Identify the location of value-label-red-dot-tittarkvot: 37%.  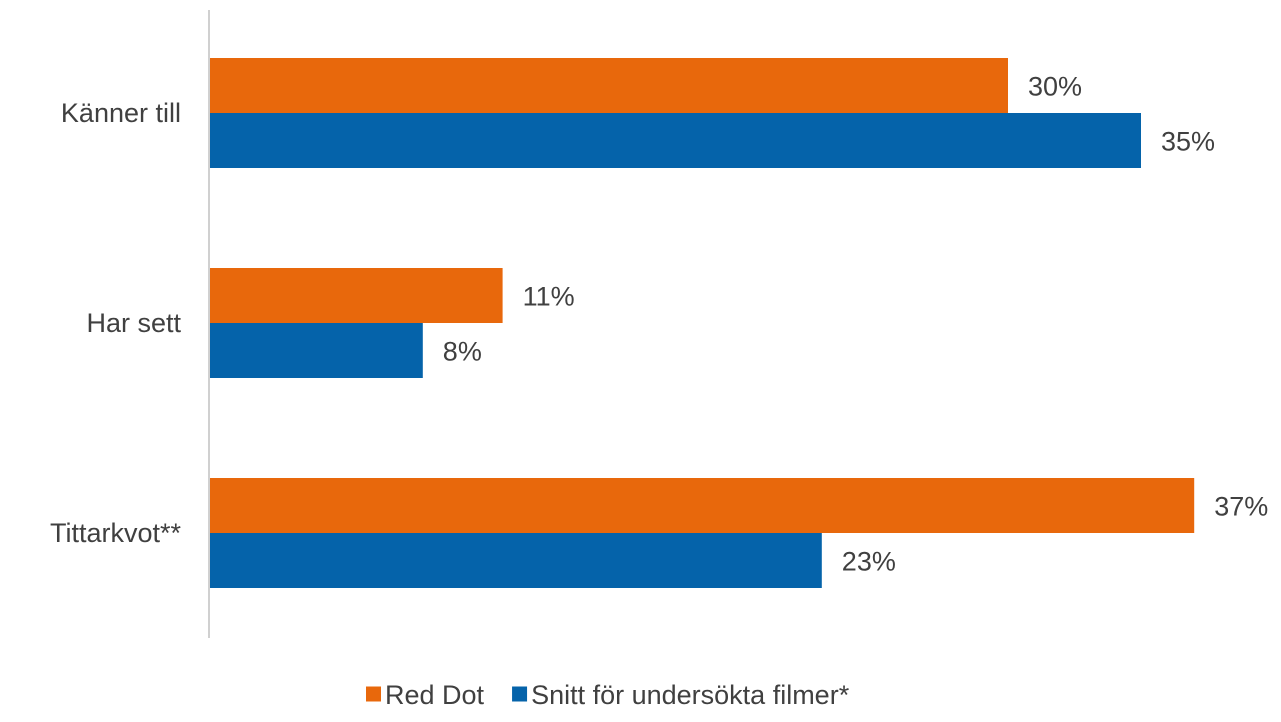
(1241, 507).